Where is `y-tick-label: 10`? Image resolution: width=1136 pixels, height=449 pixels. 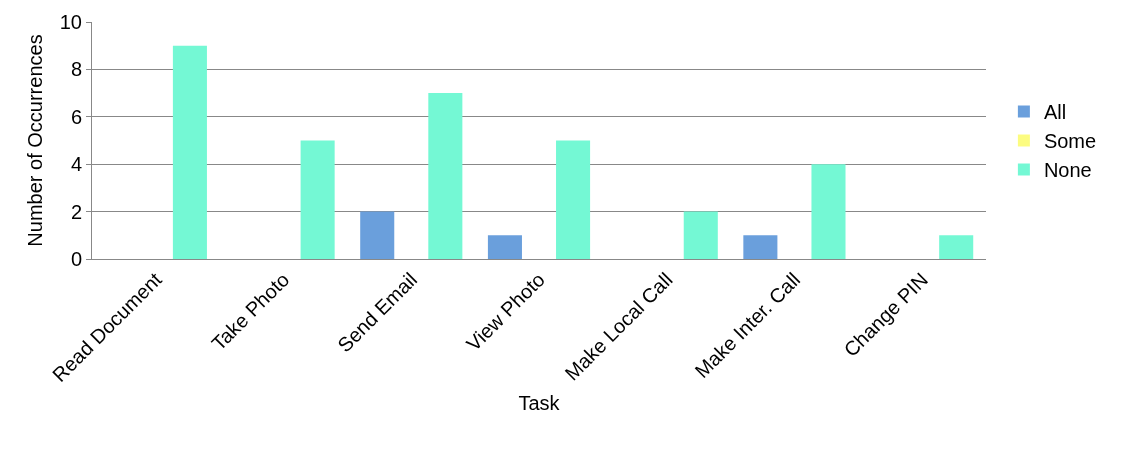
y-tick-label: 10 is located at coordinates (70, 22).